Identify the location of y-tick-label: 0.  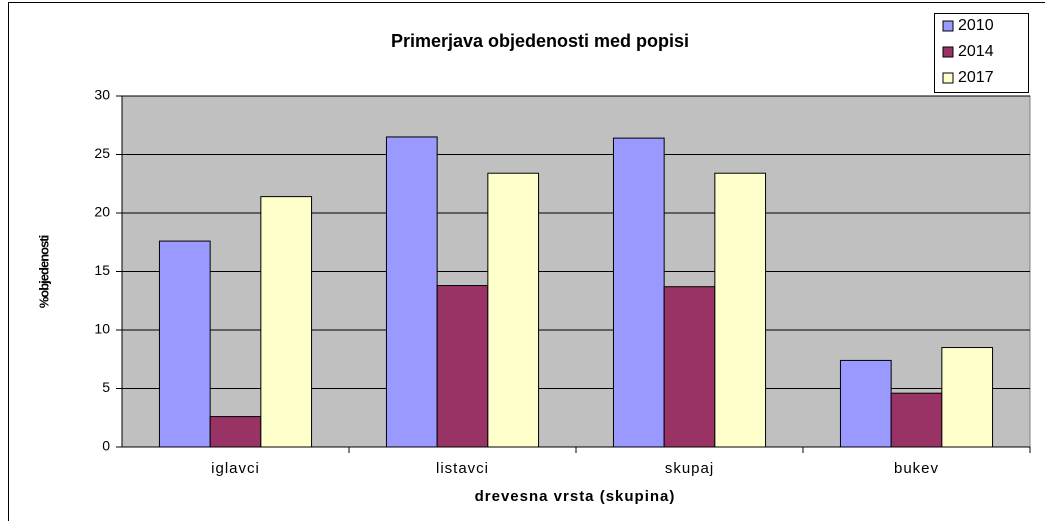
(106, 446).